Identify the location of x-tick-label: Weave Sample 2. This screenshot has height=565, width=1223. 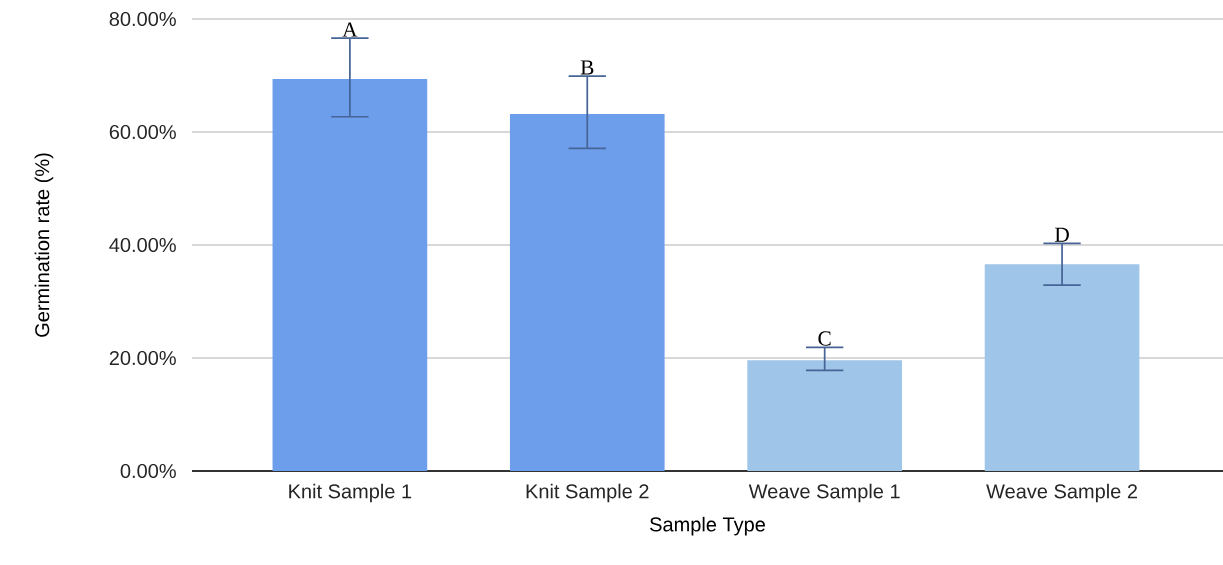
(1061, 493).